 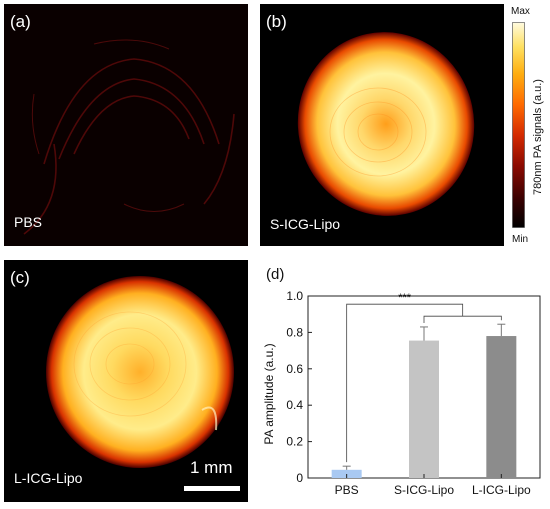 I want to click on y-tick-label: 0, so click(x=299, y=478).